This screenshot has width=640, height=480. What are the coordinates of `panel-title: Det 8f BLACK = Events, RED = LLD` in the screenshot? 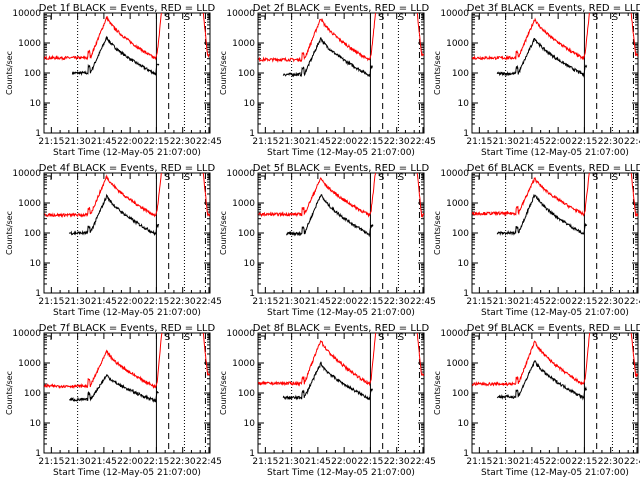 It's located at (341, 328).